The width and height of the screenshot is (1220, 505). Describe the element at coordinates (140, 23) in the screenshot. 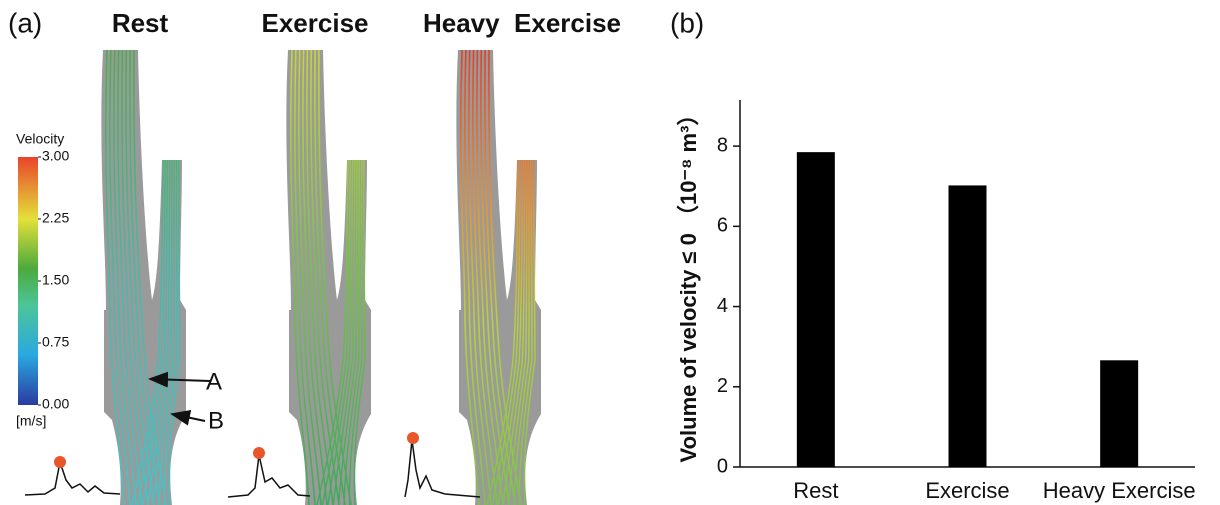

I see `condition-title: Rest` at that location.